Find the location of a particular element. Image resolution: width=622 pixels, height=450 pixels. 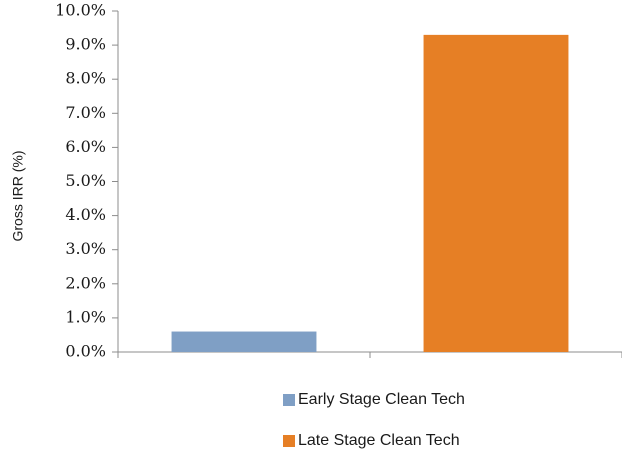

x-axis is located at coordinates (369, 354).